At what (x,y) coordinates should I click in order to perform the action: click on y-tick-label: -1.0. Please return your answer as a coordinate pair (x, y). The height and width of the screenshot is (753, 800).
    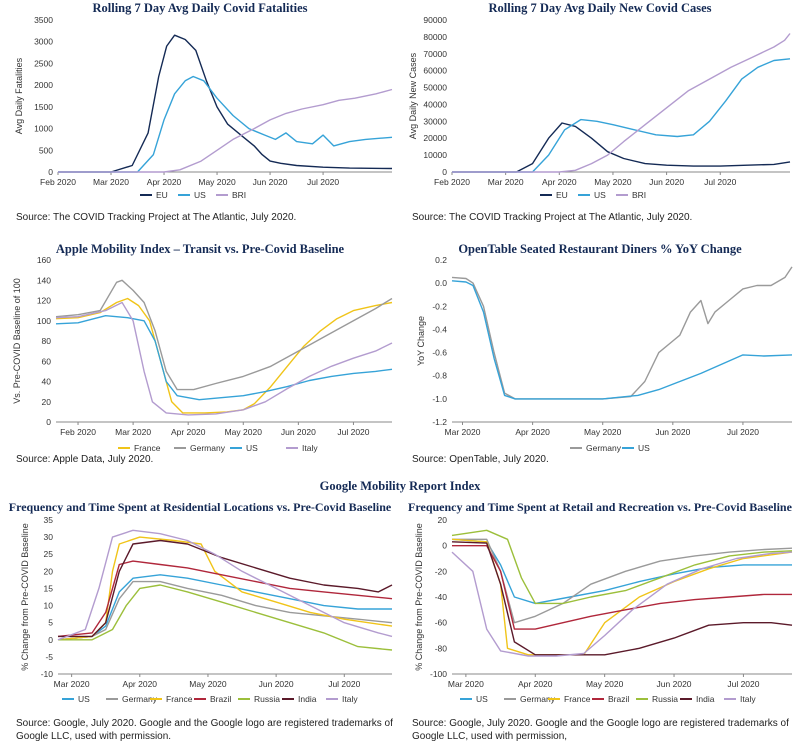
    Looking at the image, I should click on (439, 399).